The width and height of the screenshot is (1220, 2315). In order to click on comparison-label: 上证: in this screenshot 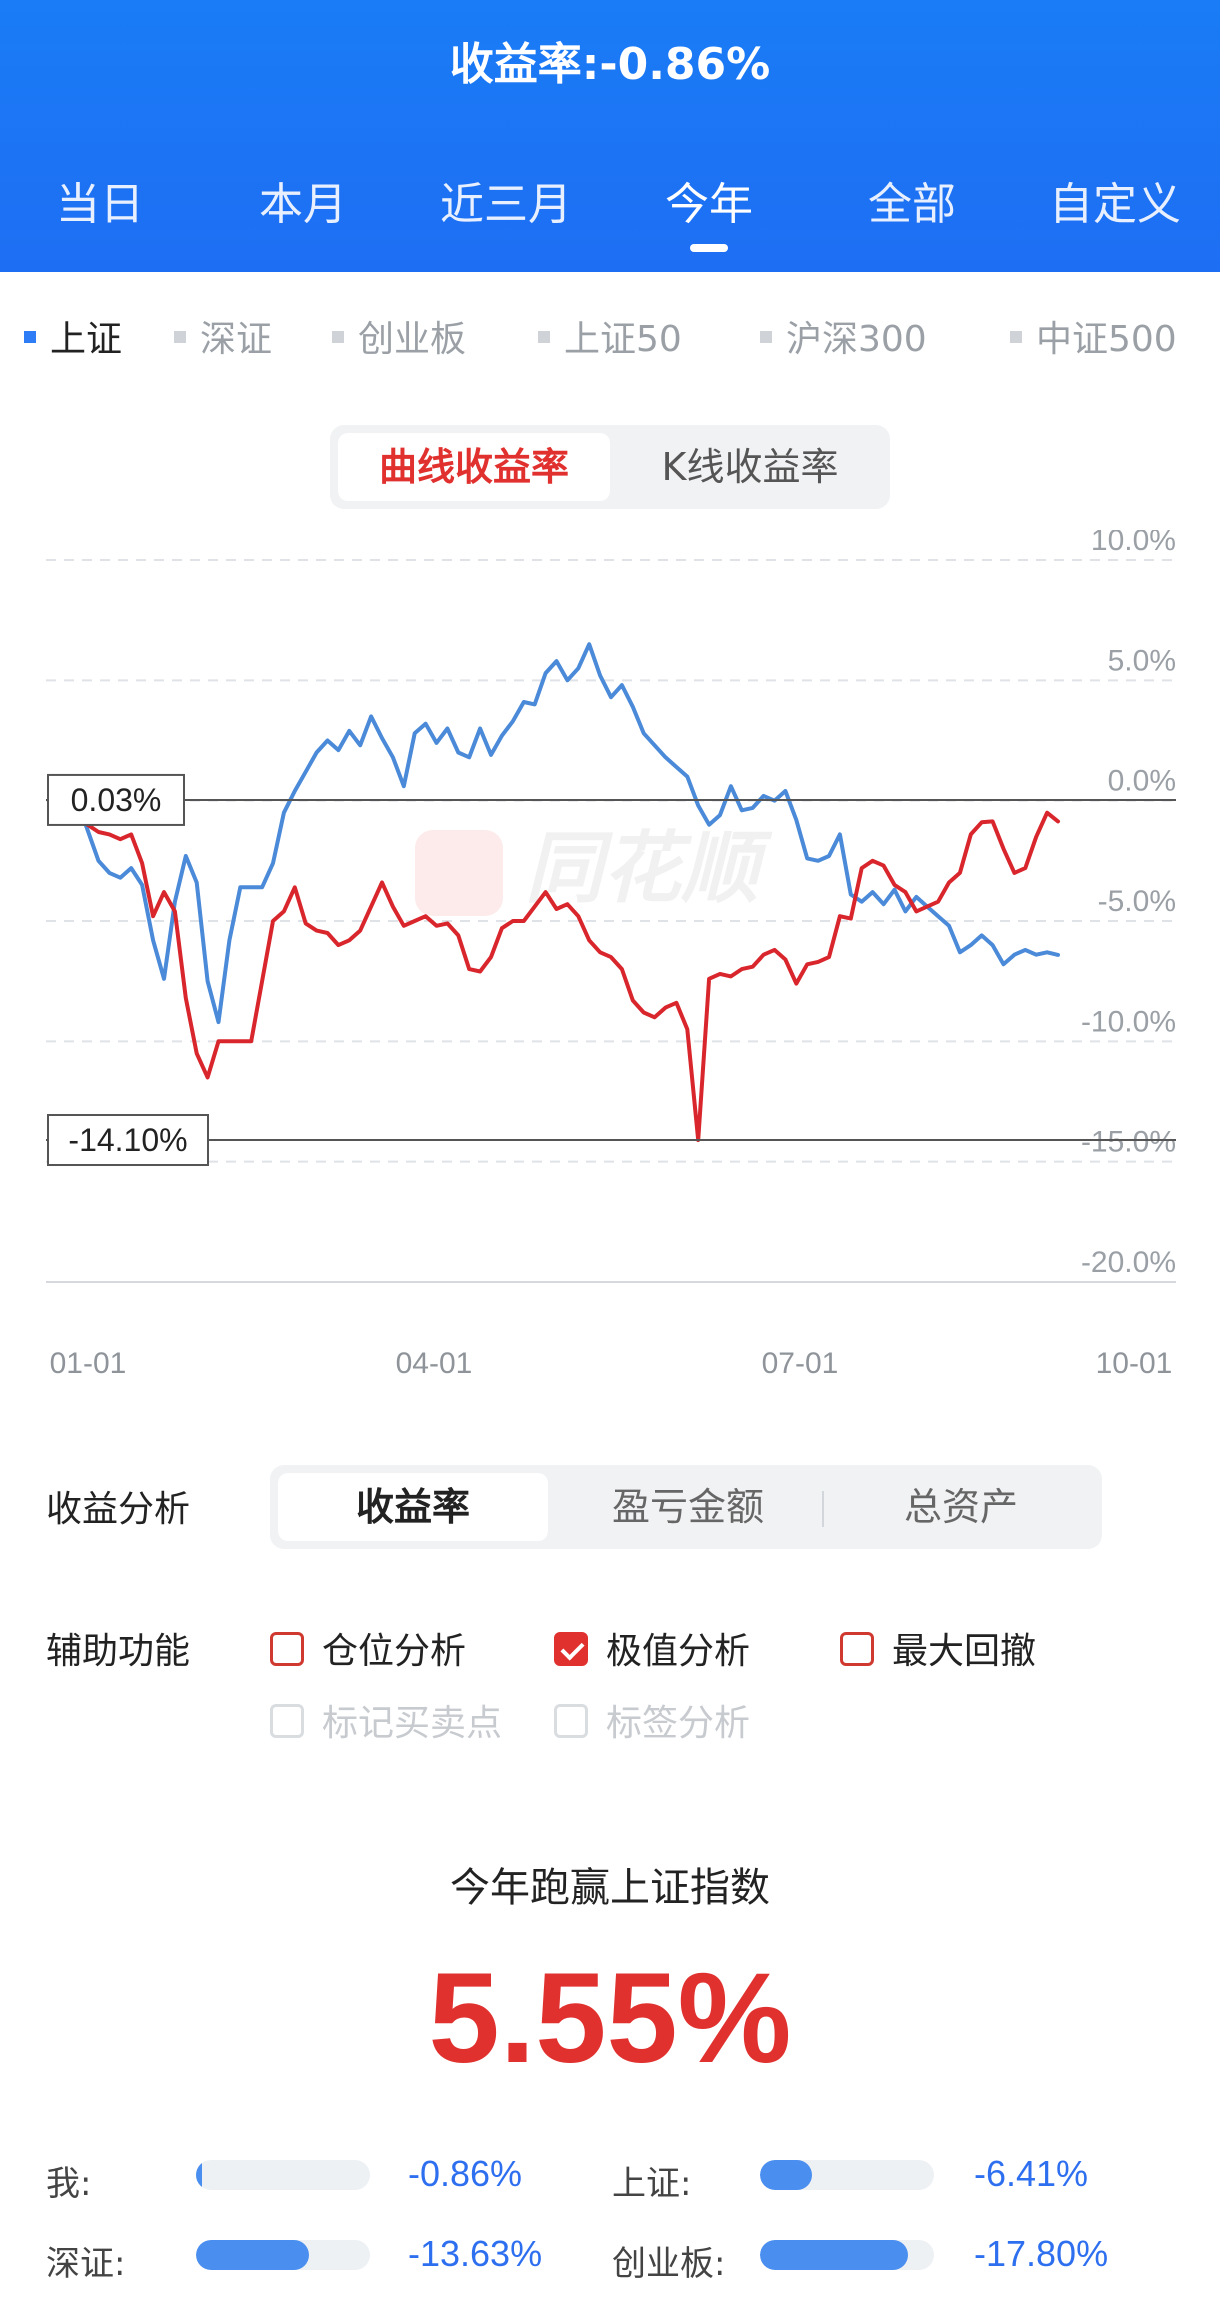, I will do `click(652, 2184)`.